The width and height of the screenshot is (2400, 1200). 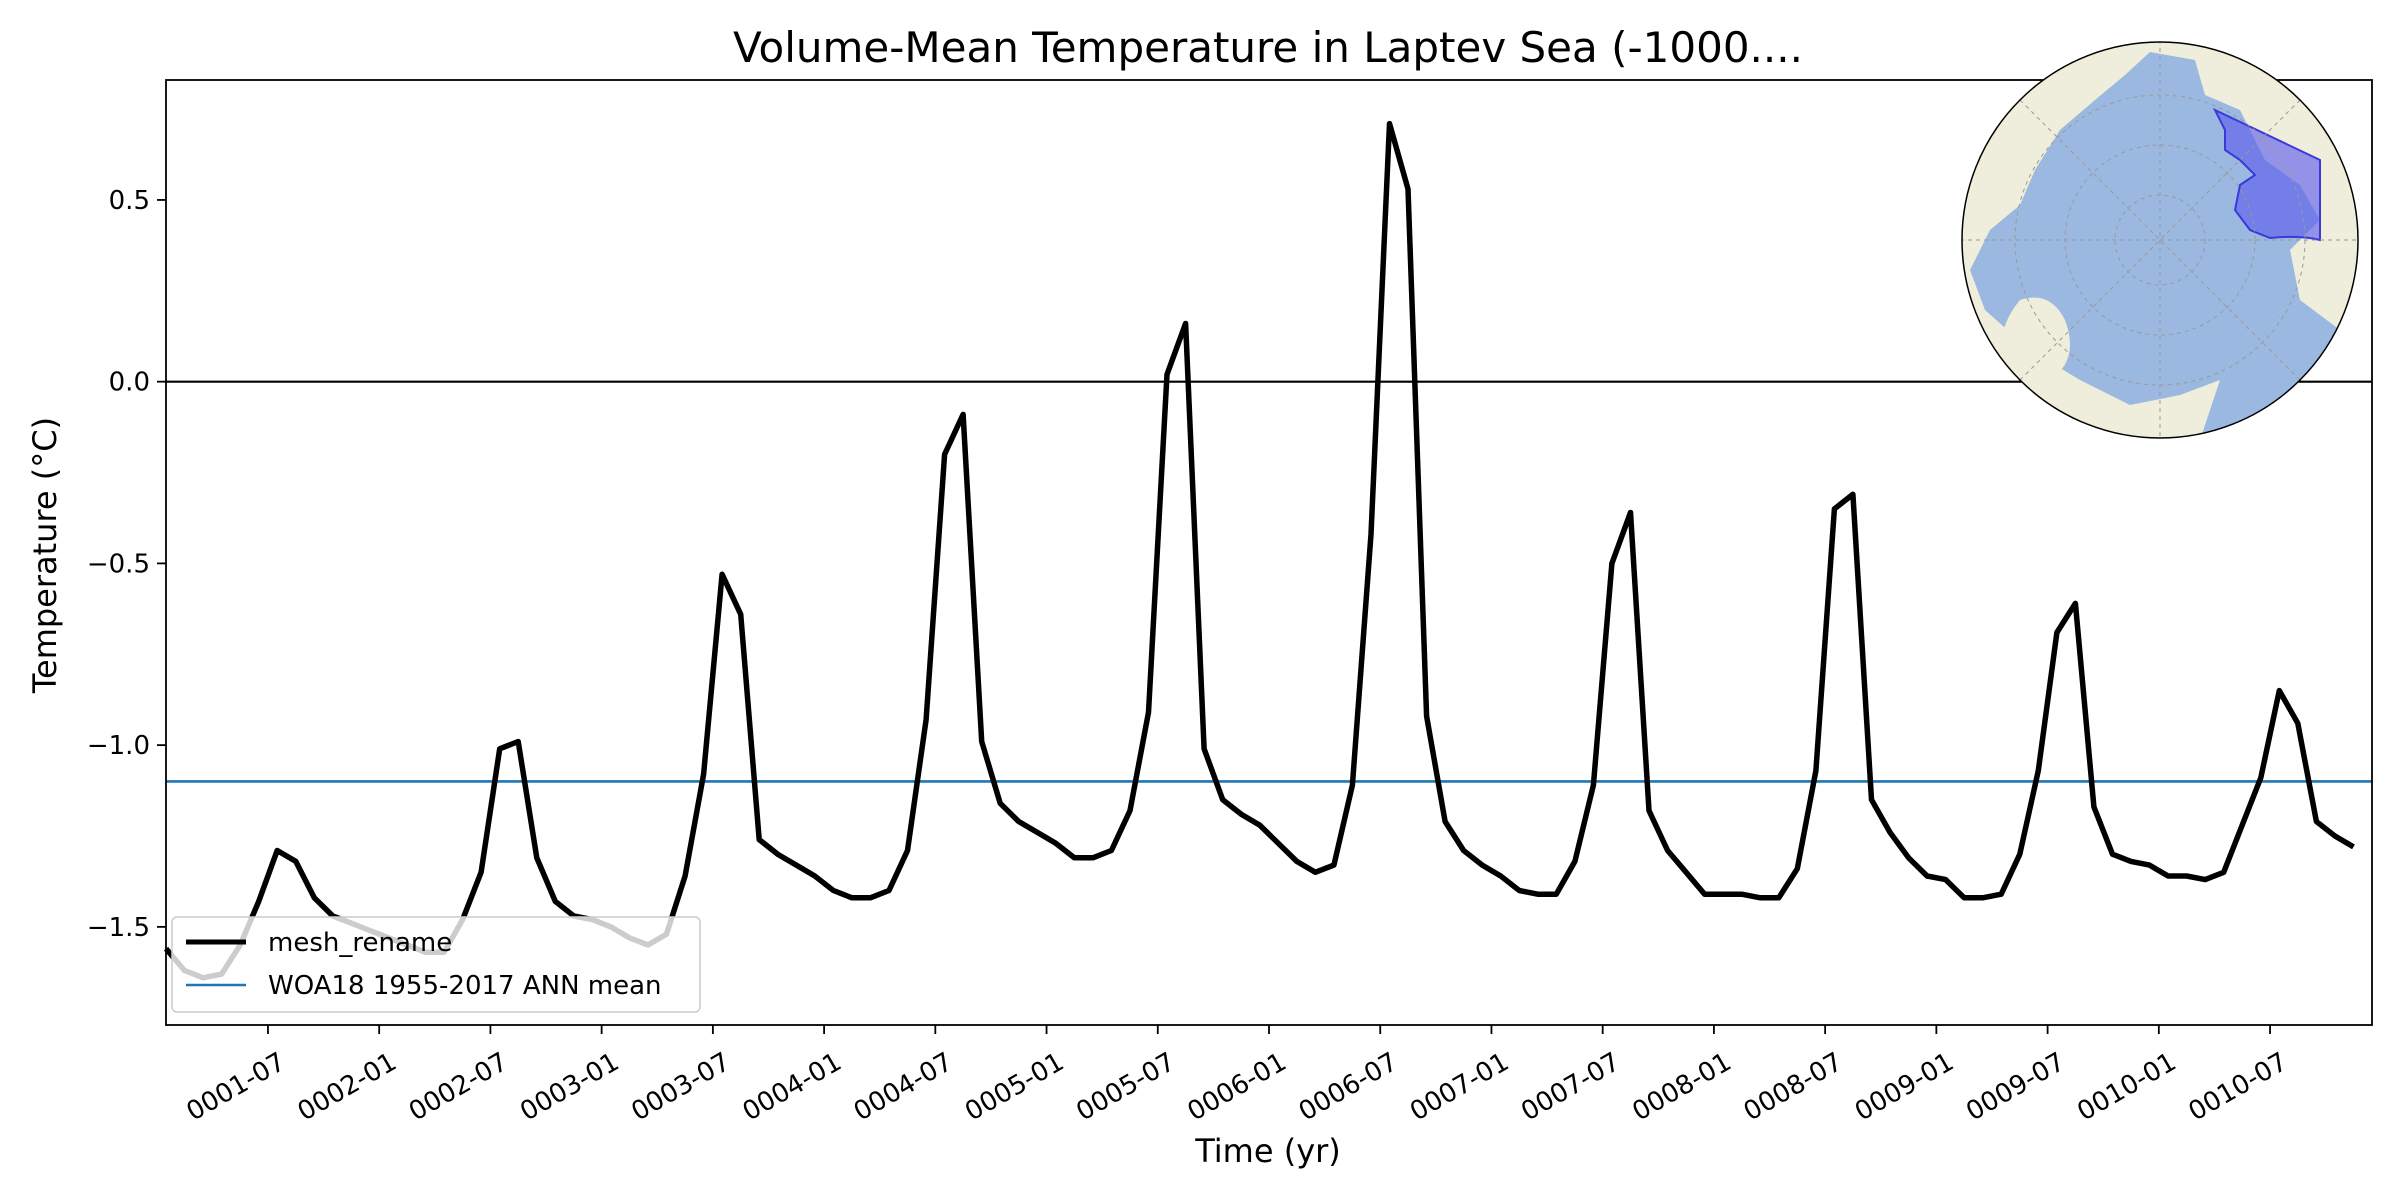 What do you see at coordinates (1348, 1087) in the screenshot?
I see `x-tick-label: 0006-07` at bounding box center [1348, 1087].